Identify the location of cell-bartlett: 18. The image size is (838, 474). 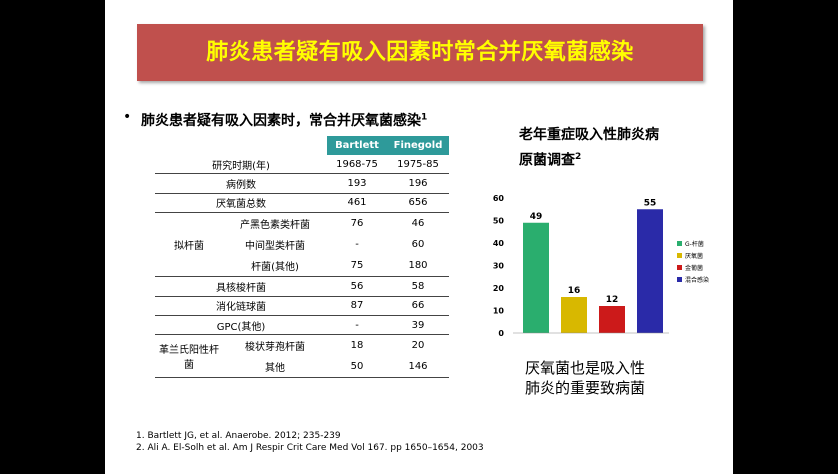
(357, 346).